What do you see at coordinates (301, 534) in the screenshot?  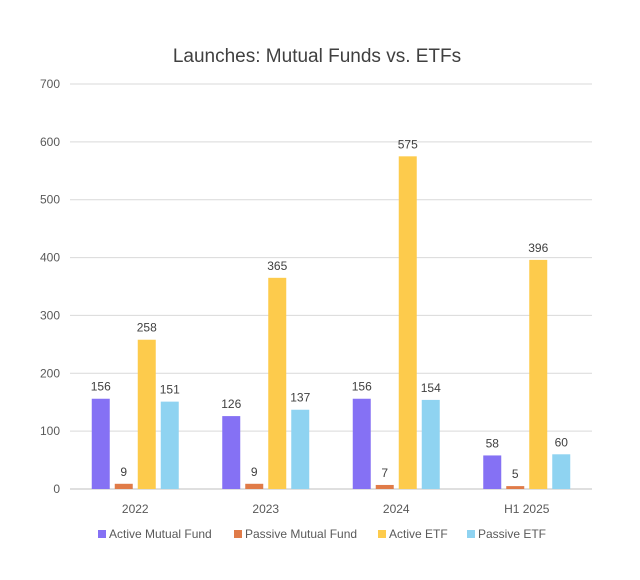 I see `legend-label: Passive Mutual Fund` at bounding box center [301, 534].